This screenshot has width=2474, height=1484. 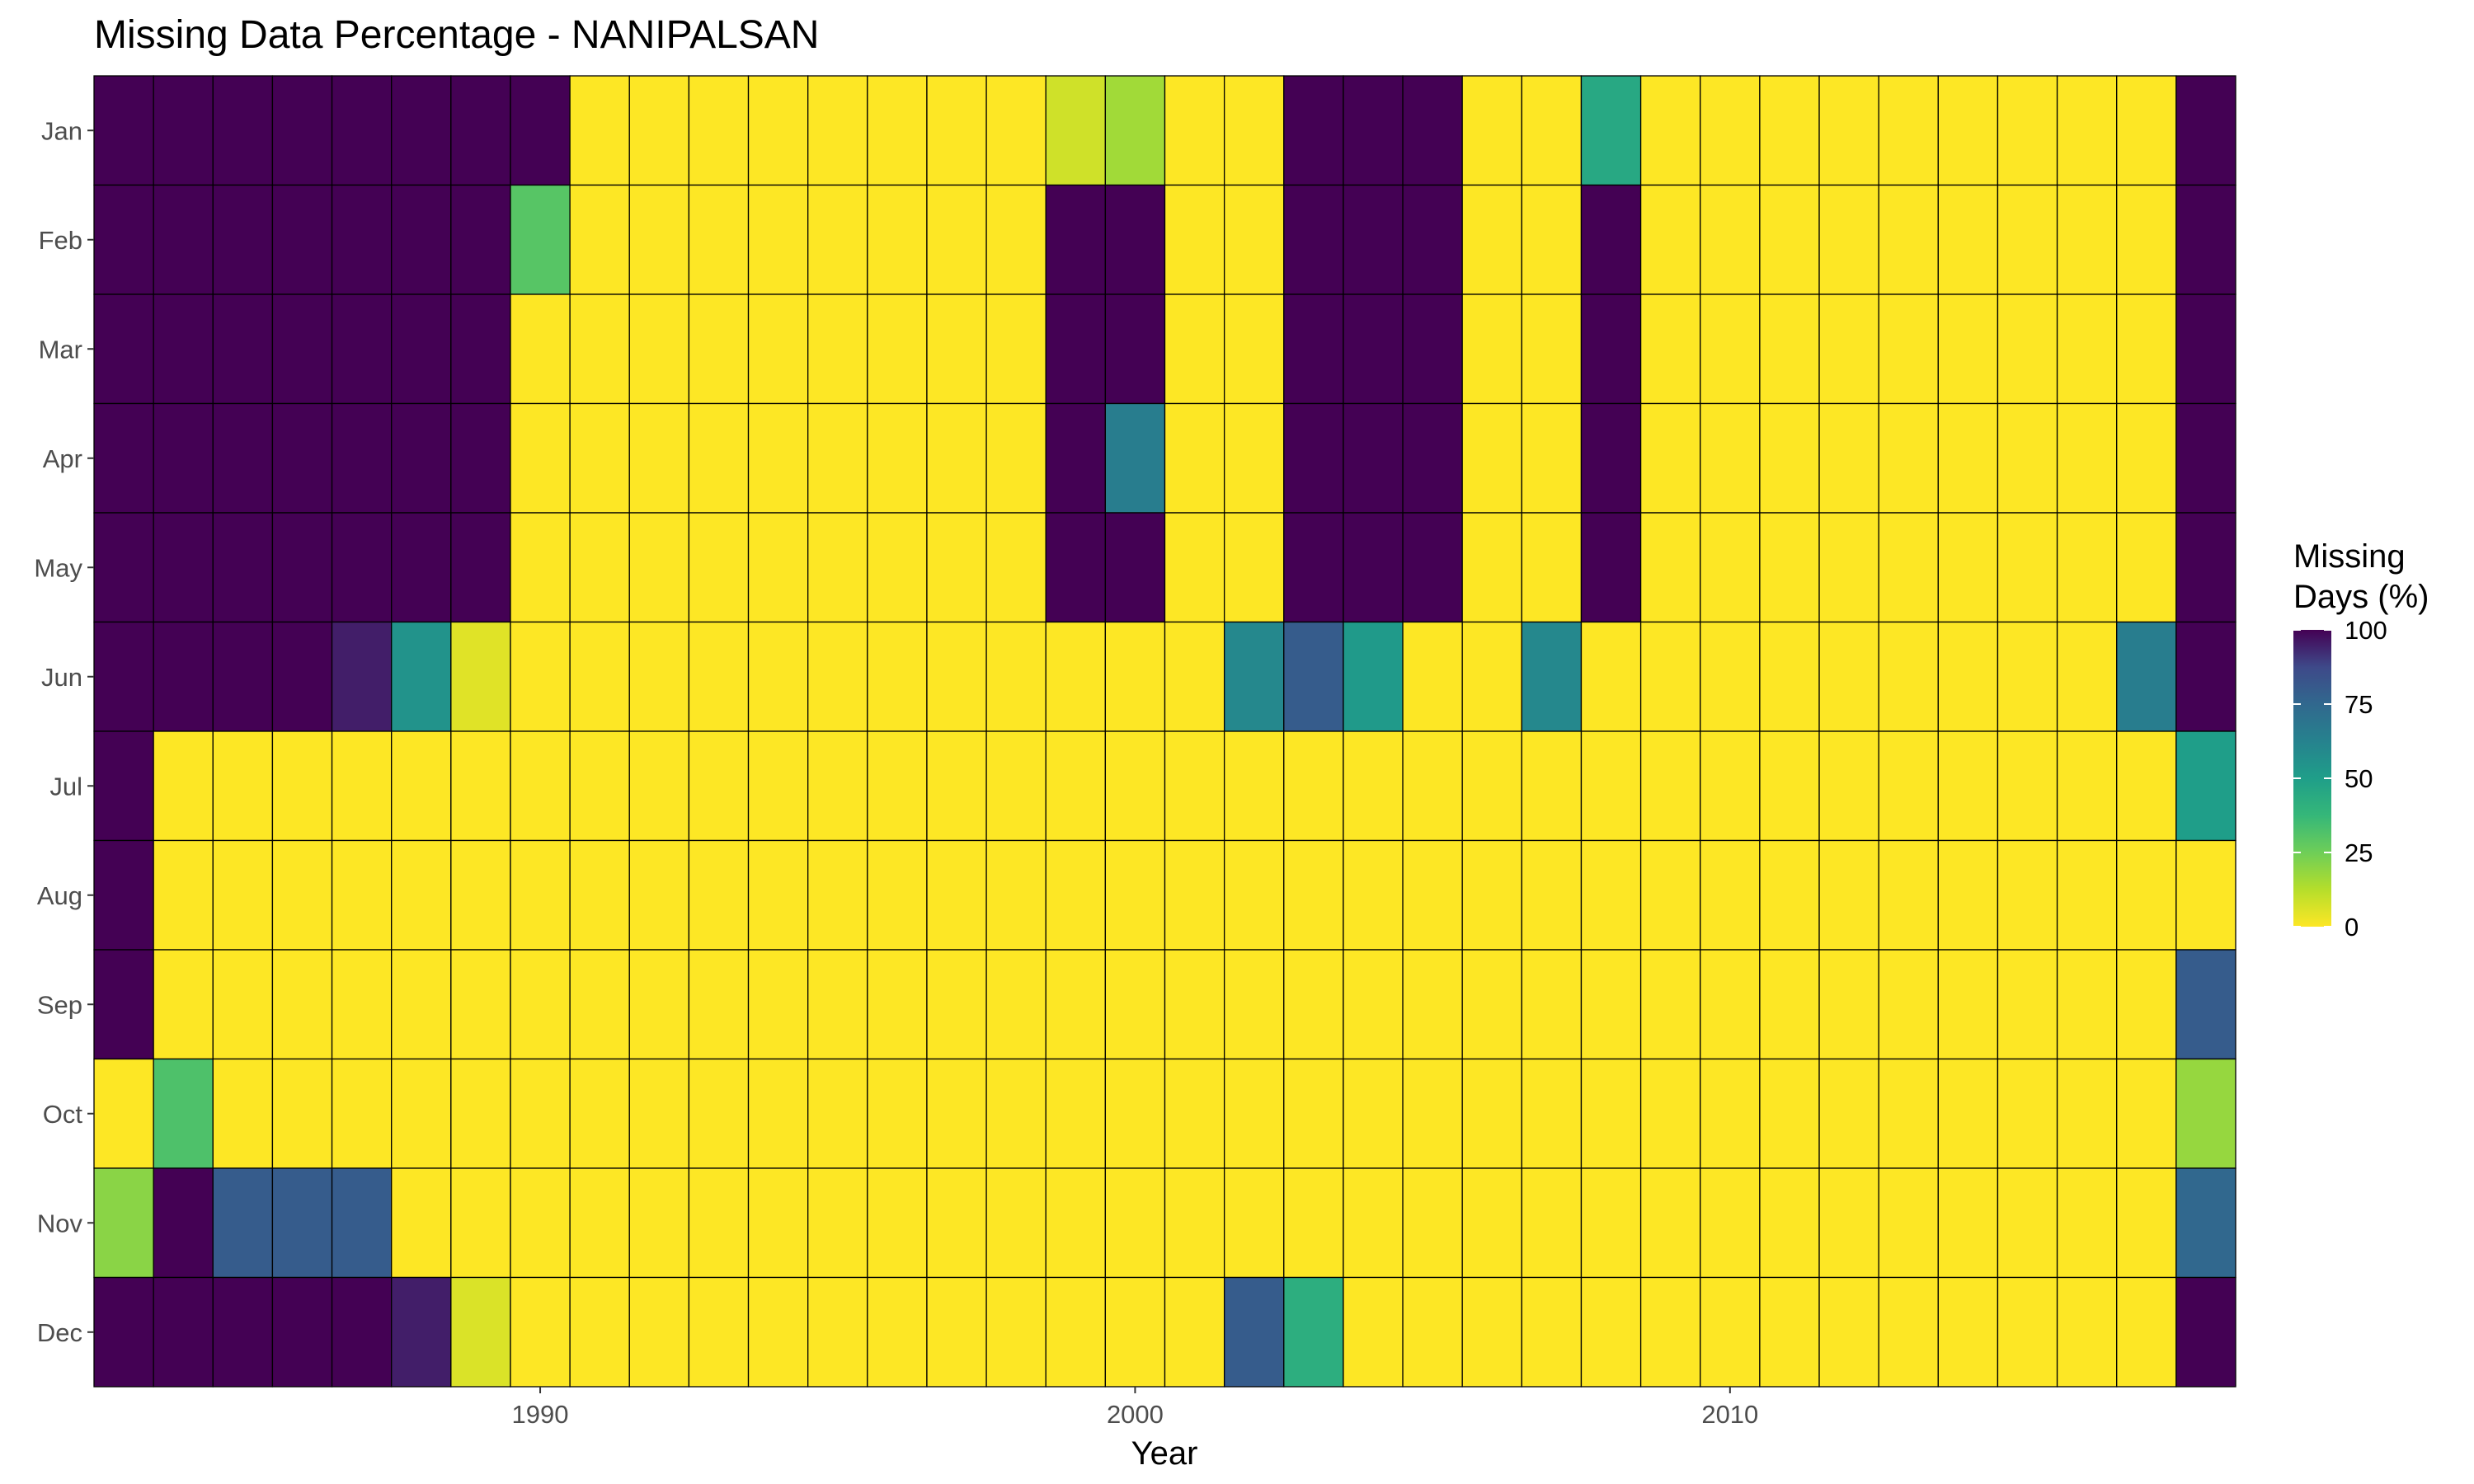 I want to click on legend-ticks: 0 25 50 75 100, so click(x=2340, y=779).